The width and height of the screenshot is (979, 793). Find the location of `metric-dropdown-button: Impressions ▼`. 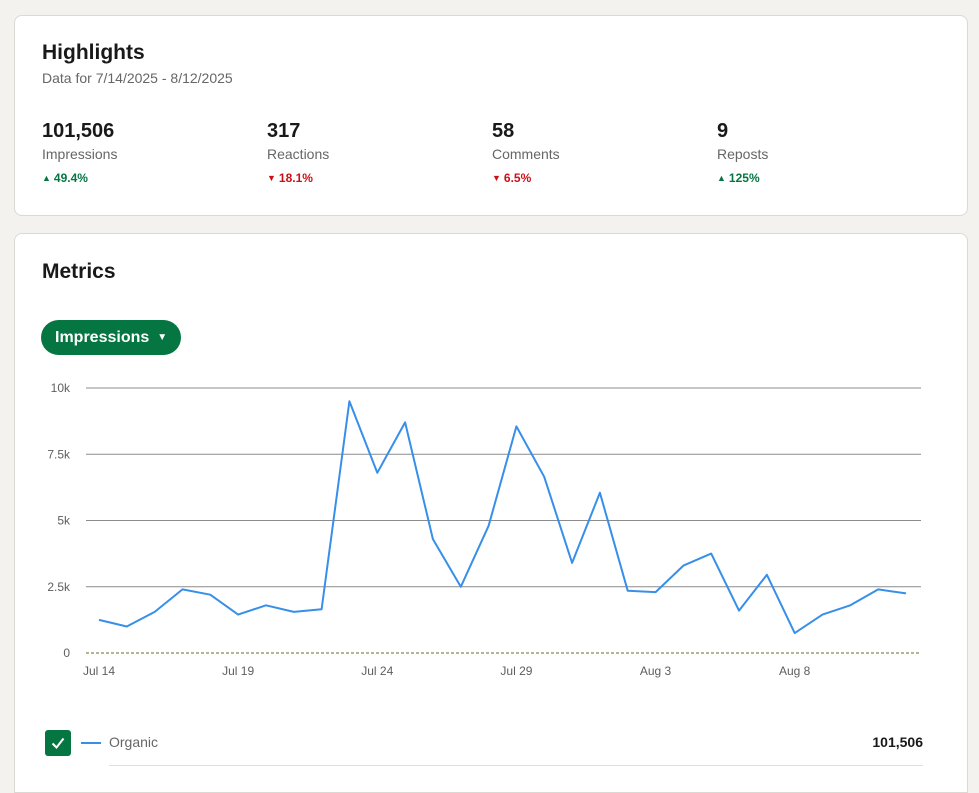

metric-dropdown-button: Impressions ▼ is located at coordinates (111, 337).